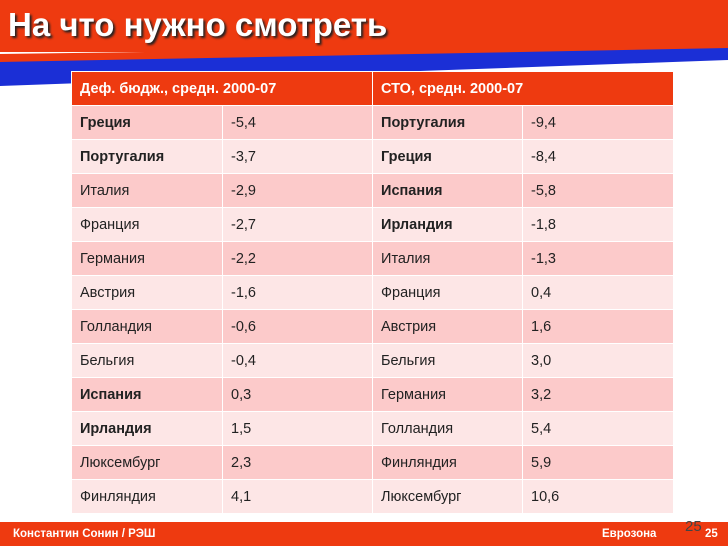 This screenshot has height=546, width=728. I want to click on title-bar, so click(364, 26).